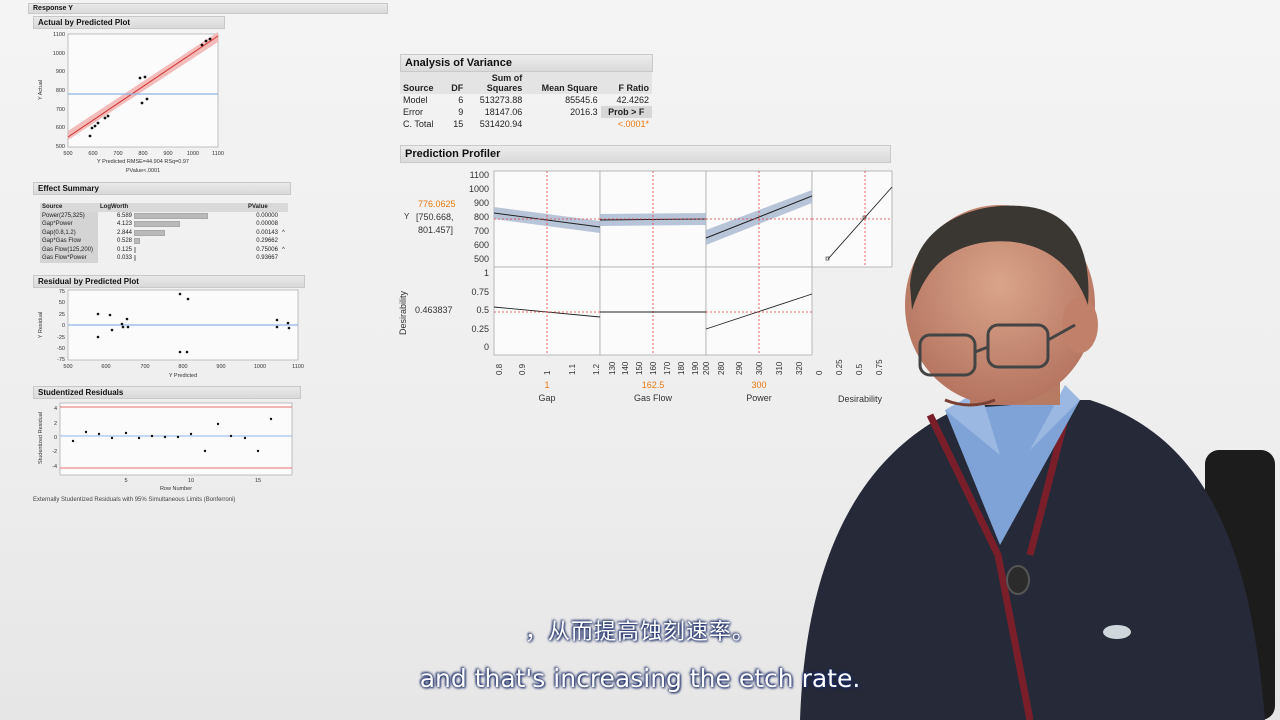  Describe the element at coordinates (124, 224) in the screenshot. I see `effect-logworth: 4.123` at that location.